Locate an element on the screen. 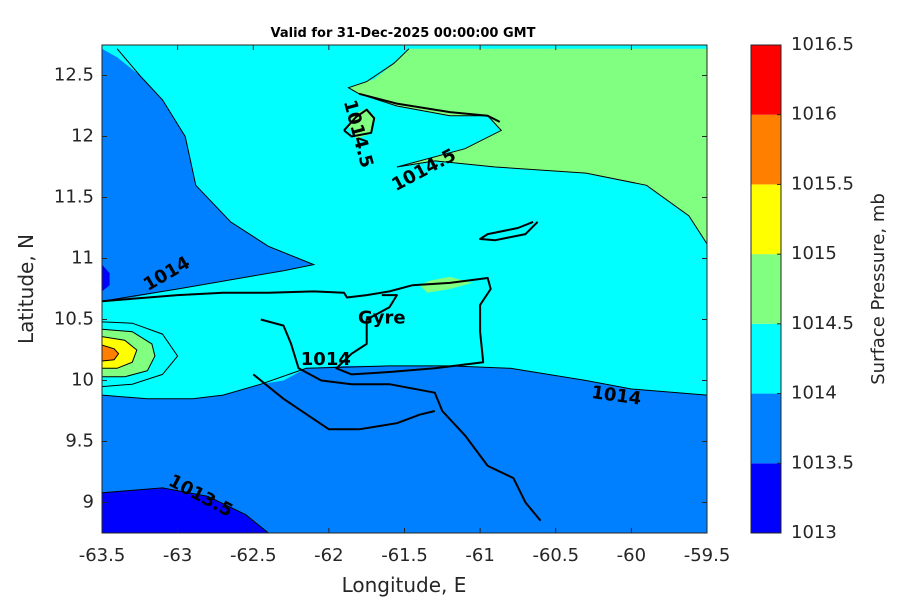 The image size is (900, 600). colorbar-tick-label: 1014 is located at coordinates (814, 393).